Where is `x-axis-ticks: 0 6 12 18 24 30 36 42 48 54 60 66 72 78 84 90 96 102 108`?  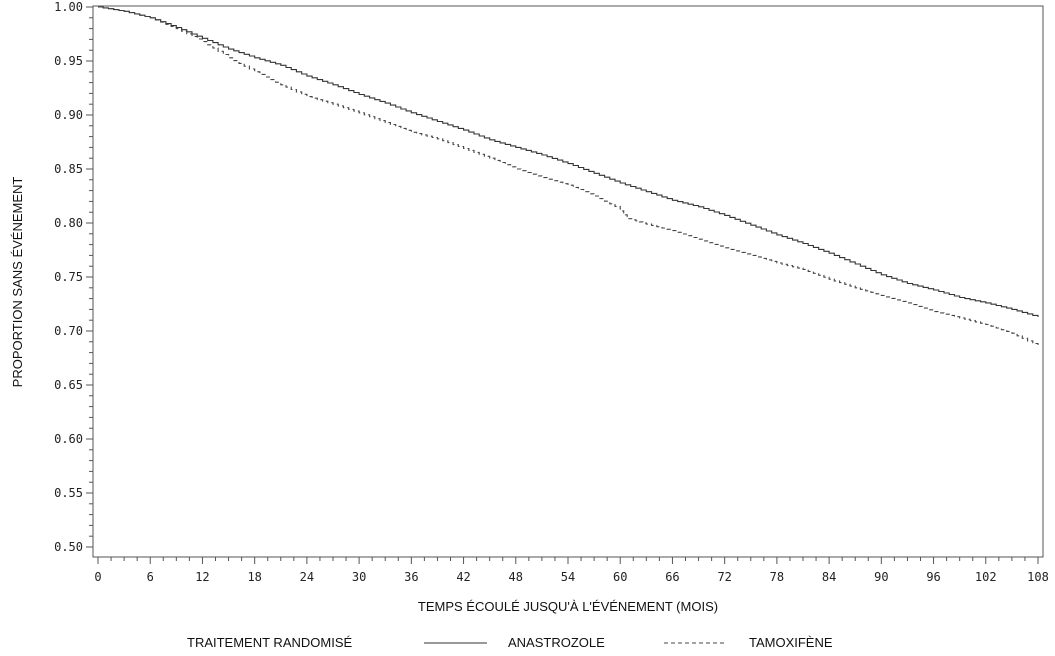 x-axis-ticks: 0 6 12 18 24 30 36 42 48 54 60 66 72 78 84 90 96 102 108 is located at coordinates (571, 570).